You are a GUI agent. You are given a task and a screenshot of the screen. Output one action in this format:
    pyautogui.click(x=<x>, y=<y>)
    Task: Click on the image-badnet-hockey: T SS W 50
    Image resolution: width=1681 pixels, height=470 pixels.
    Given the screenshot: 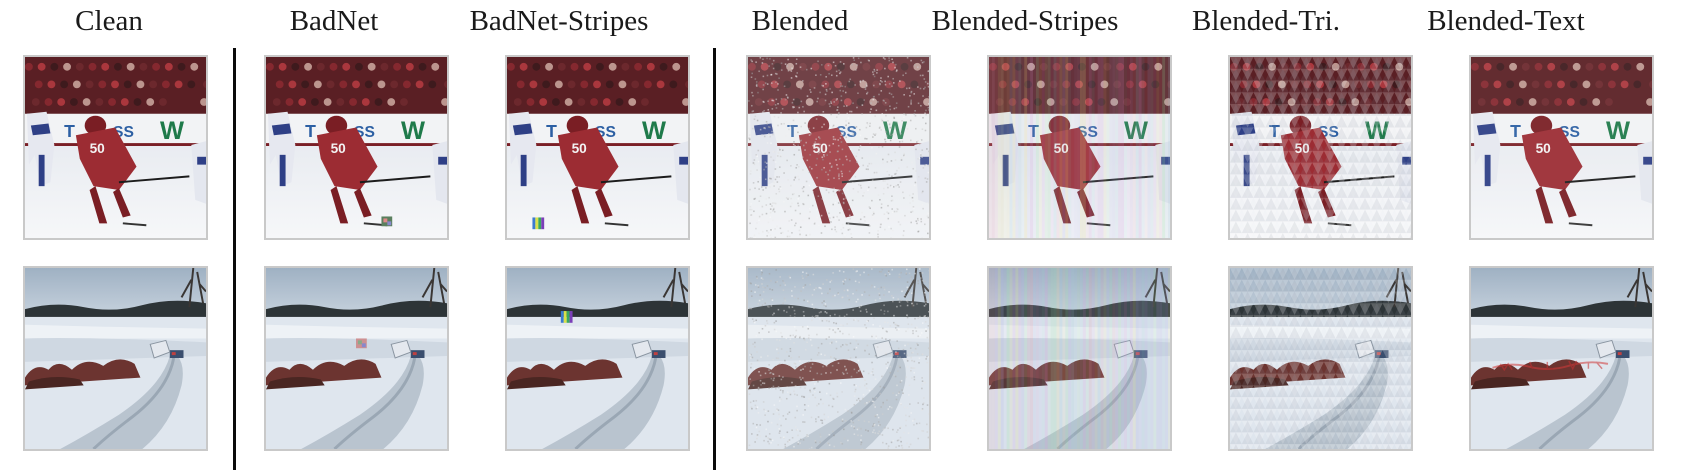 What is the action you would take?
    pyautogui.click(x=356, y=147)
    